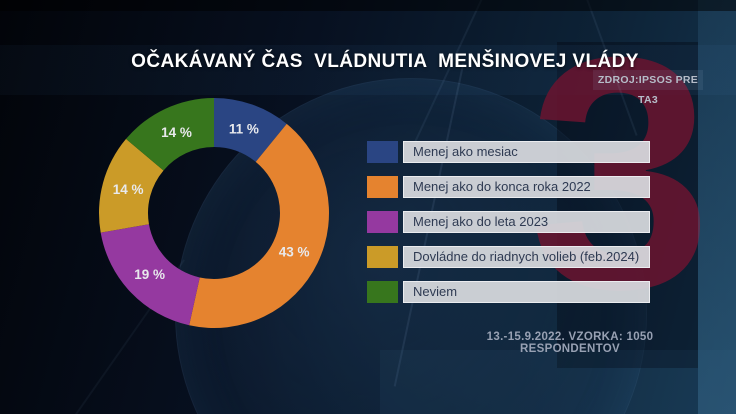  I want to click on legend-label: Dovládne do riadnych volieb (feb.2024), so click(526, 257).